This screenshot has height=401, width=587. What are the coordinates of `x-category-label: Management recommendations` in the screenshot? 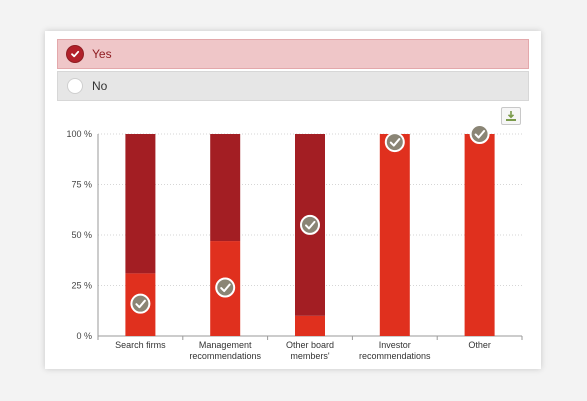 It's located at (225, 350).